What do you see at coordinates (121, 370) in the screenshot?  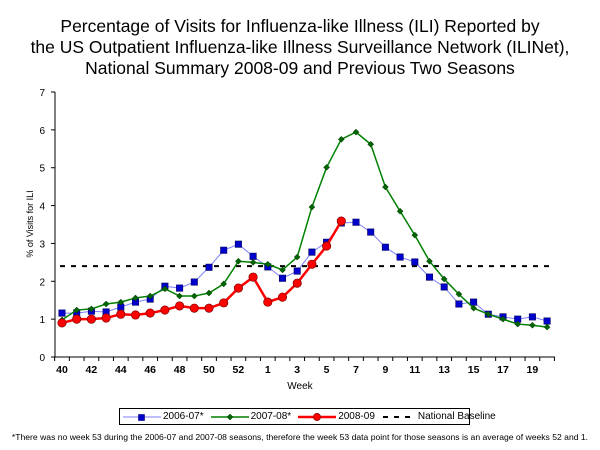 I see `x-tick-label: 44` at bounding box center [121, 370].